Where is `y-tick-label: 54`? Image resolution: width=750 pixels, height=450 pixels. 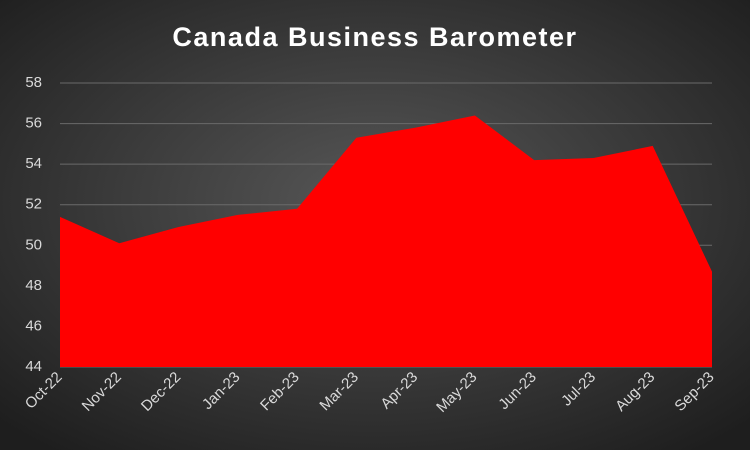 y-tick-label: 54 is located at coordinates (33, 163).